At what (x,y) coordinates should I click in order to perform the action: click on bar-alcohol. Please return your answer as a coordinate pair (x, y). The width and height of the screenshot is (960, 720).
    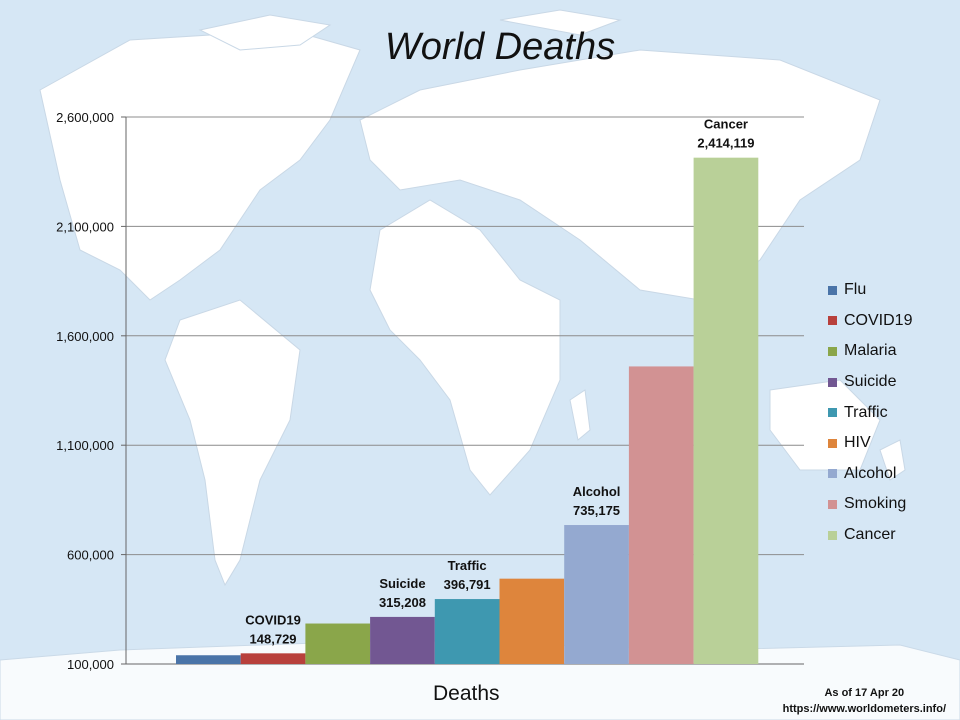
    Looking at the image, I should click on (596, 594).